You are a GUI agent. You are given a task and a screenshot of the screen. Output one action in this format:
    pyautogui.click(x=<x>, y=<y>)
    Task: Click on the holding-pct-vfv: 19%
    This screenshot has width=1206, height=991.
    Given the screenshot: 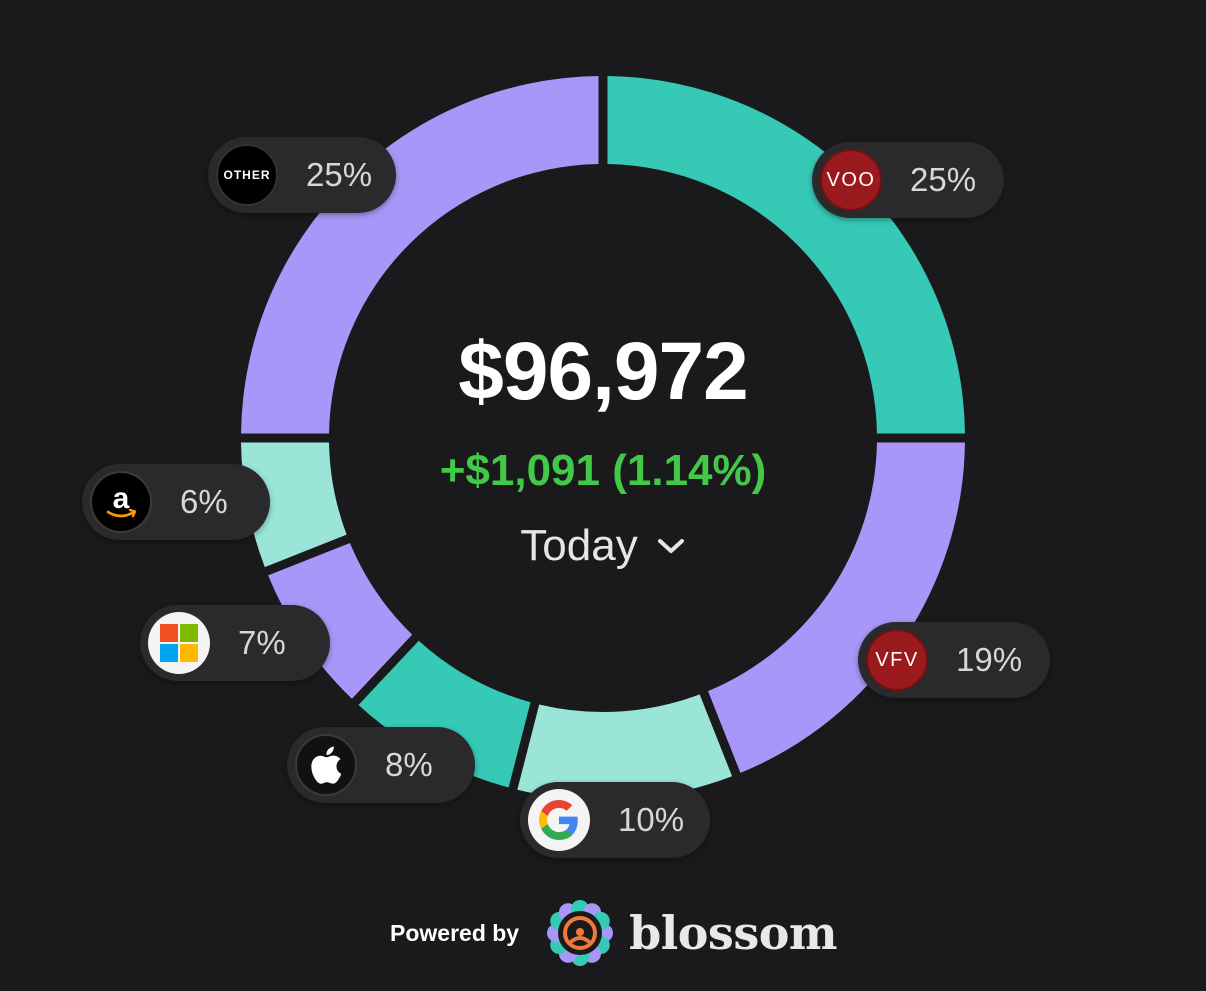 What is the action you would take?
    pyautogui.click(x=989, y=659)
    